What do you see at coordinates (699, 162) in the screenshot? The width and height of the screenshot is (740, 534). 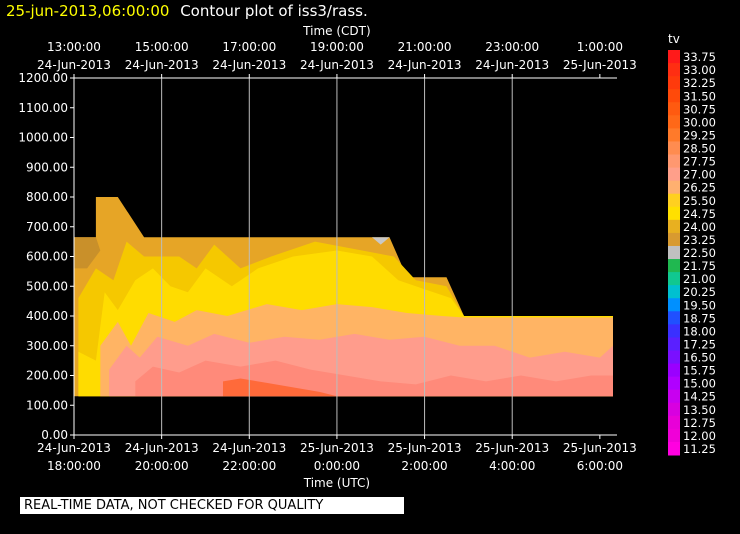 I see `colorbar-level-label: 27.75` at bounding box center [699, 162].